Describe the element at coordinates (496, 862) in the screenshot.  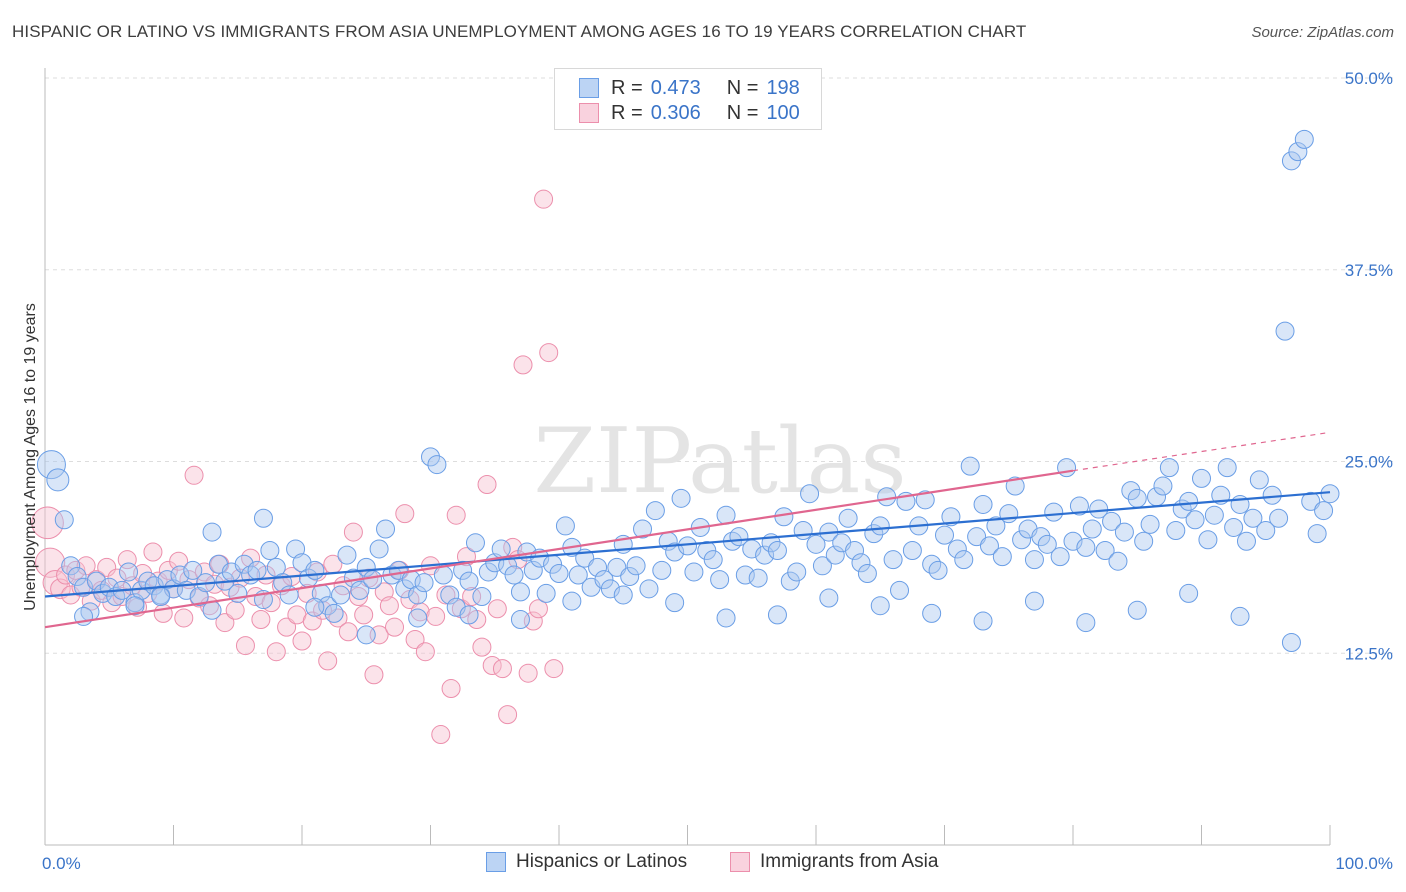
I see `bottom-legend-swatch-blue` at that location.